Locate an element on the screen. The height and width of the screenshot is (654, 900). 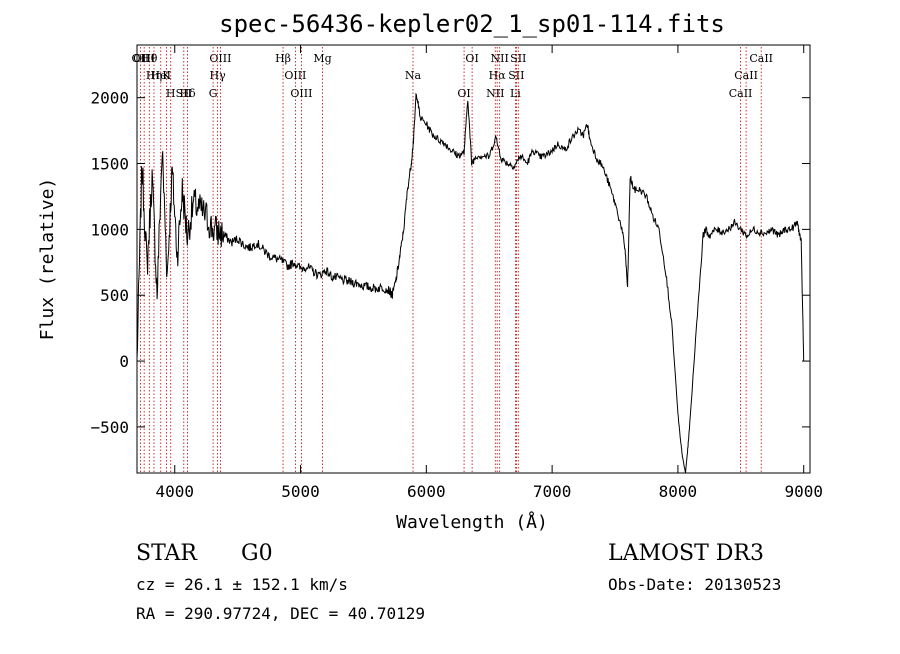
line-marker-label: Na is located at coordinates (413, 75).